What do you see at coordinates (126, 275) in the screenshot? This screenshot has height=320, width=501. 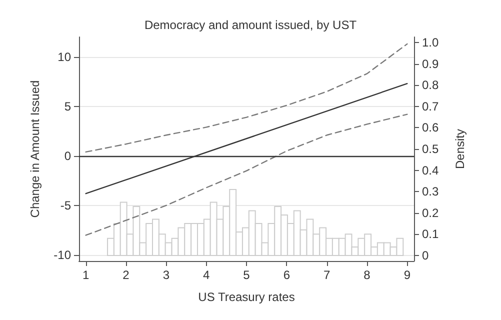 I see `x-tick-label: 2` at bounding box center [126, 275].